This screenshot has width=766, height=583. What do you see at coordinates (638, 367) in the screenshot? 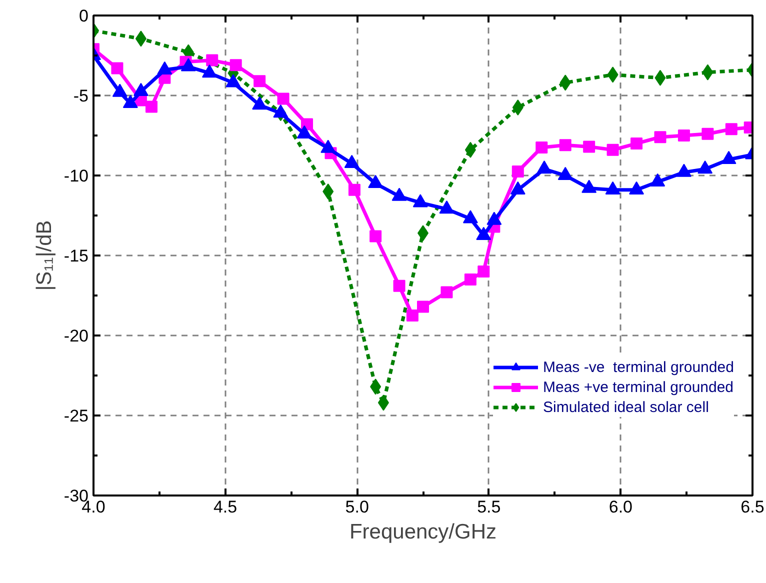
I see `legend-label: Meas -ve terminal grounded` at bounding box center [638, 367].